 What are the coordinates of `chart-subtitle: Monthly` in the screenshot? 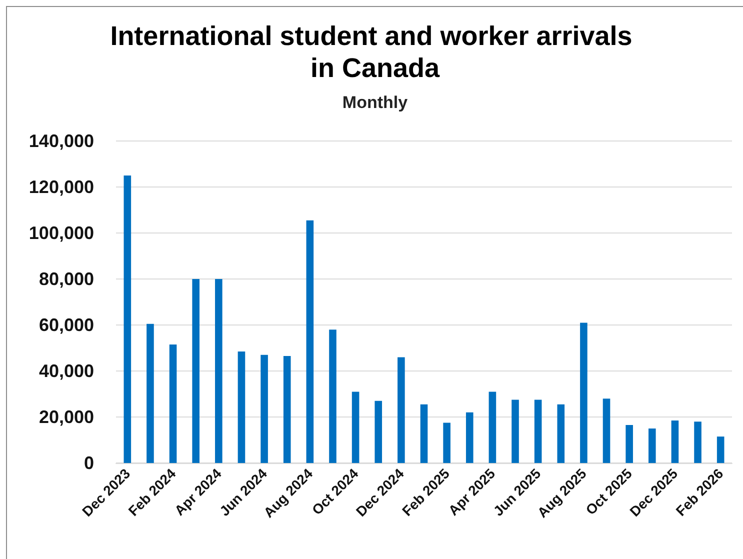 It's located at (375, 102).